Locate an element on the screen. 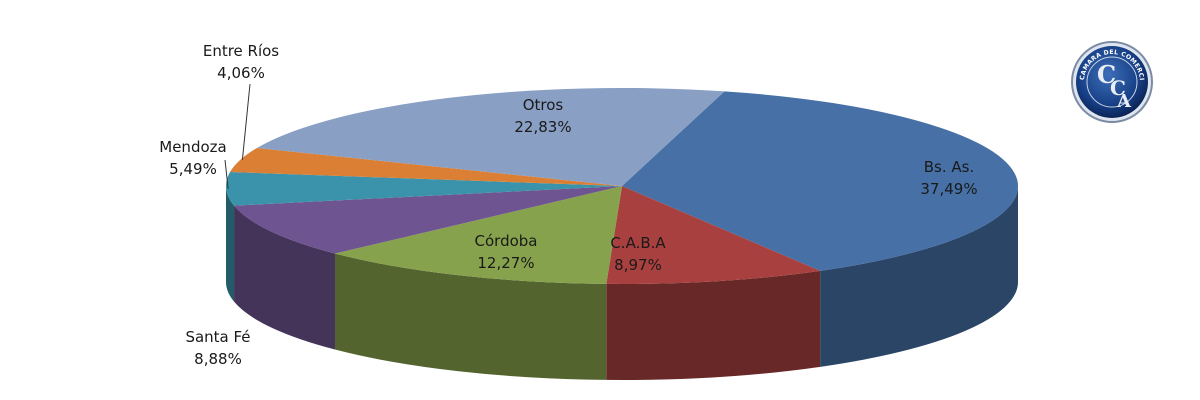 This screenshot has width=1200, height=400. leader-lines is located at coordinates (237, 136).